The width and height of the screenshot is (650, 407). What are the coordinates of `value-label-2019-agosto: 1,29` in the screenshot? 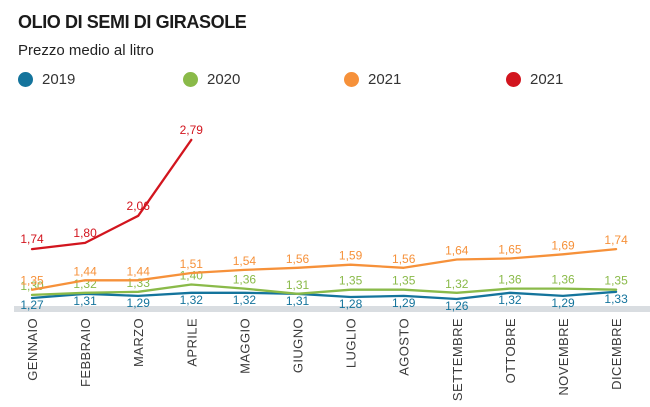 It's located at (404, 303).